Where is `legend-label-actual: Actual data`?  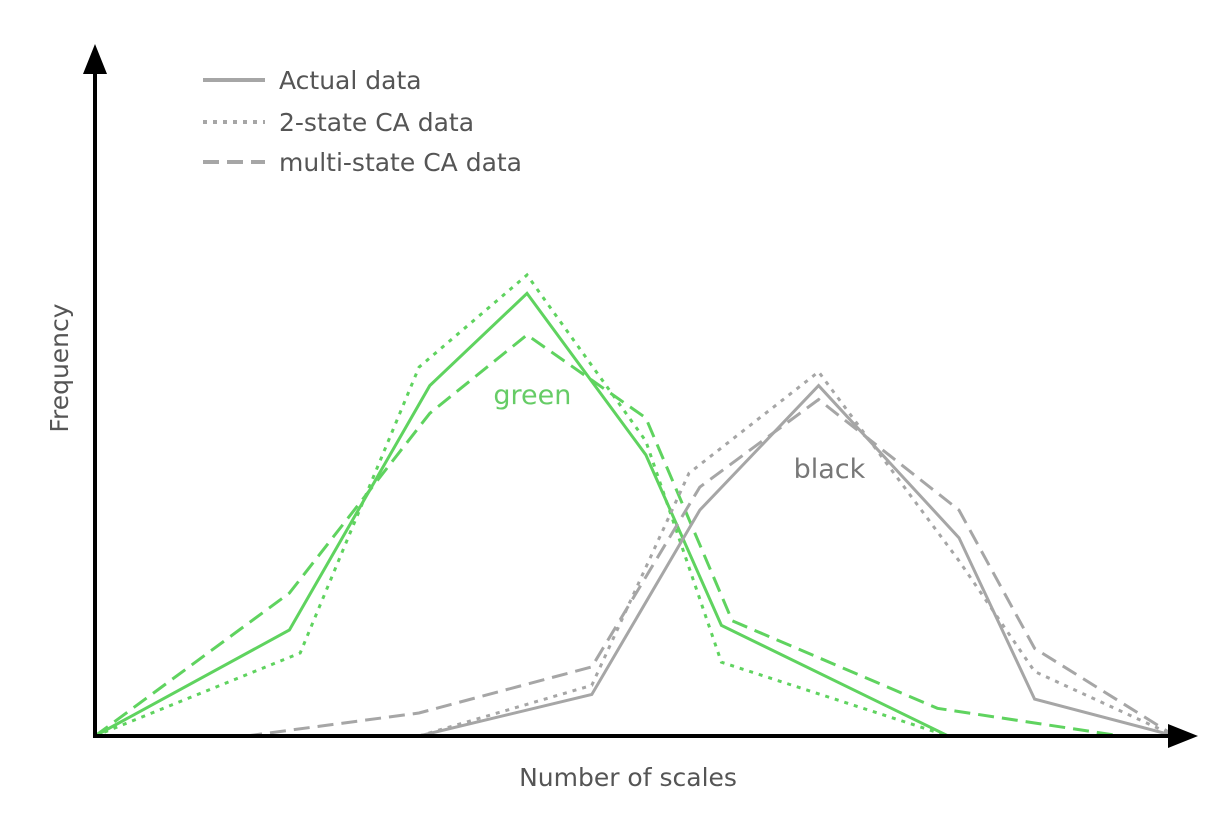
legend-label-actual: Actual data is located at coordinates (350, 80).